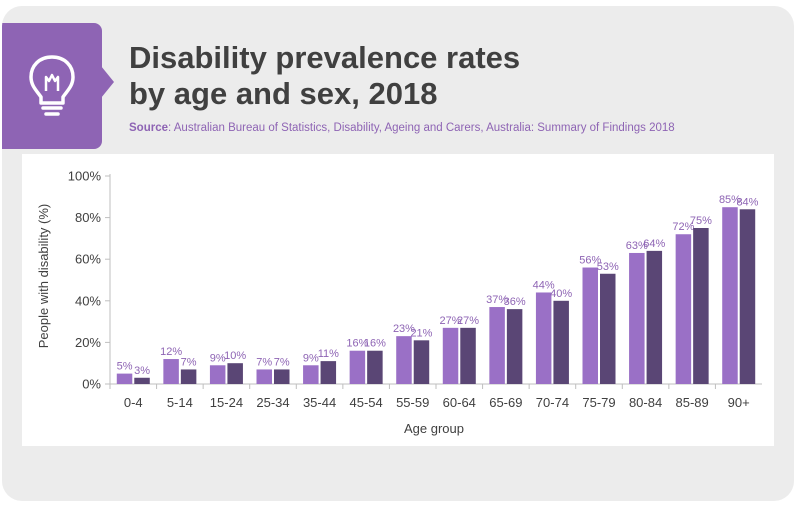  What do you see at coordinates (404, 329) in the screenshot?
I see `data-label: 23%` at bounding box center [404, 329].